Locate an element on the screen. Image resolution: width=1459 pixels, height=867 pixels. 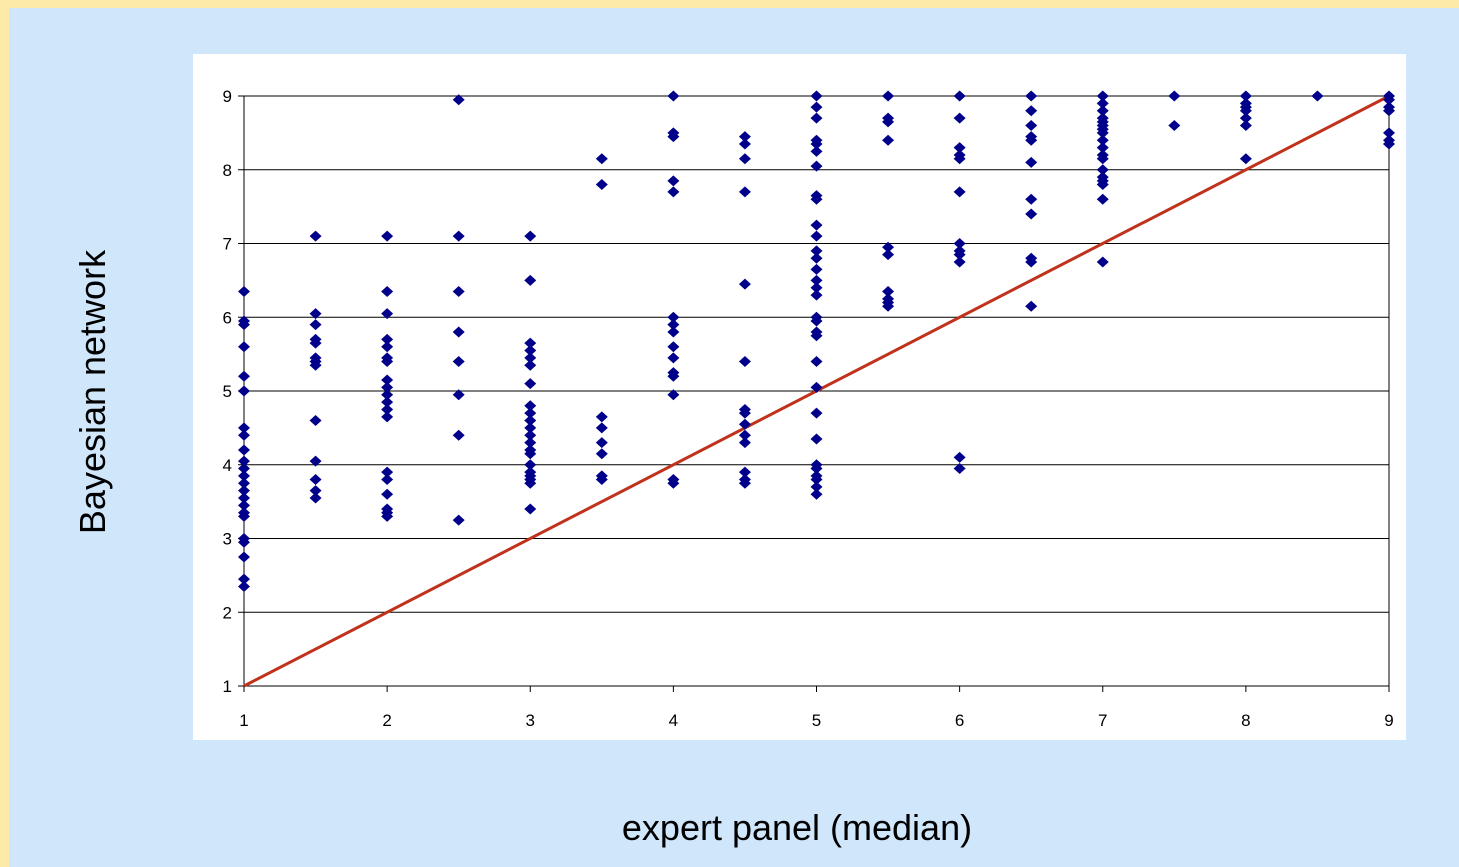
x-tick-labels: 1 2 3 4 5 6 7 8 9 is located at coordinates (816, 720).